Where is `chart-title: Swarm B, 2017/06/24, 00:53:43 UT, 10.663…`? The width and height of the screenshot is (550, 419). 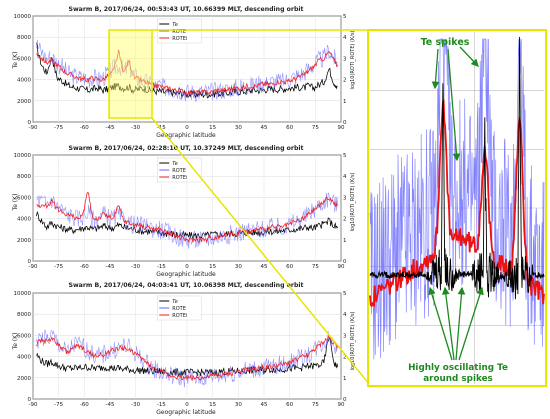
chart-title: Swarm B, 2017/06/24, 00:53:43 UT, 10.663… is located at coordinates (186, 9).